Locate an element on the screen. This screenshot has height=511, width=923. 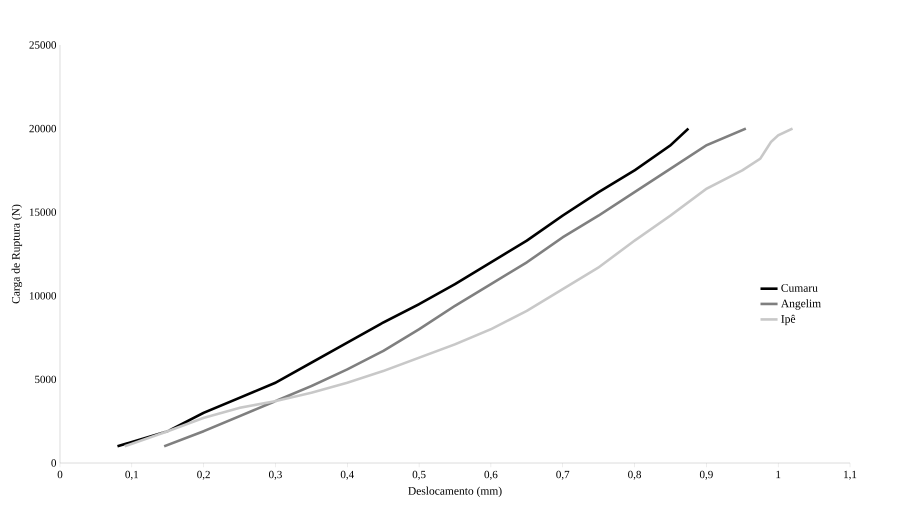
y-tick-label: 25000 is located at coordinates (42, 45).